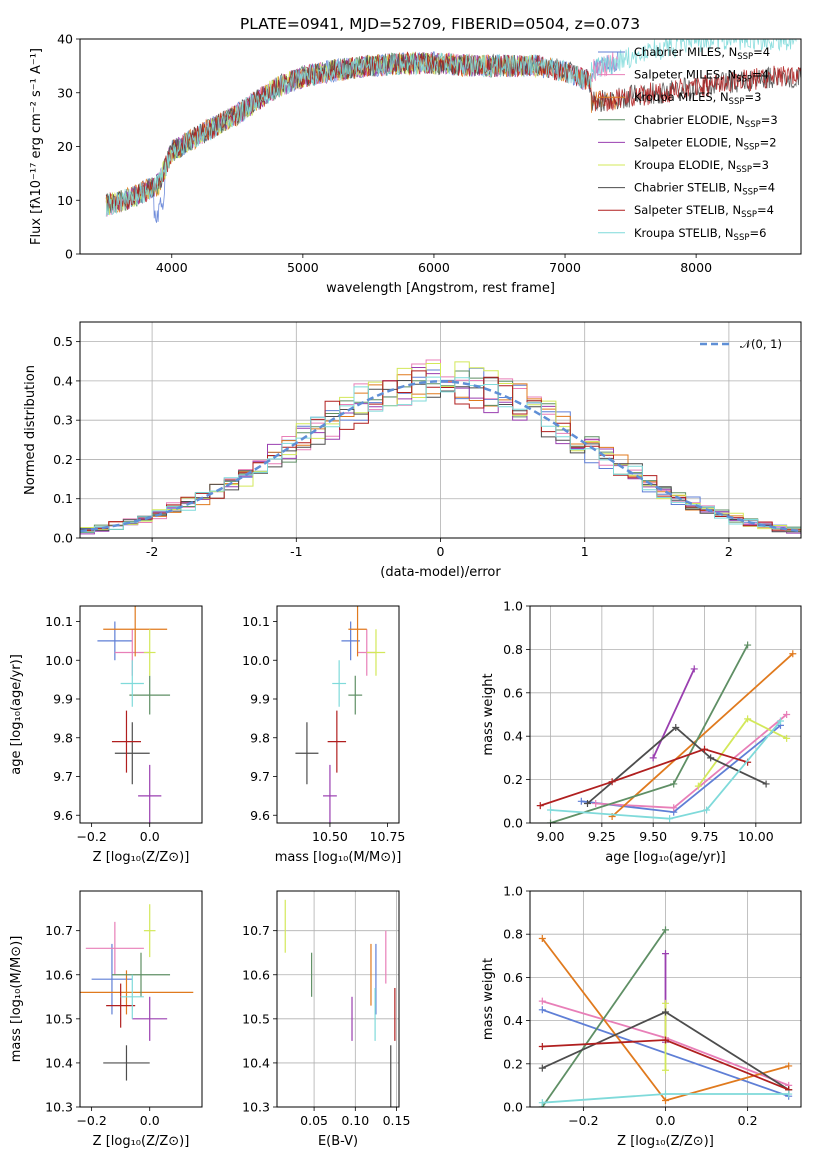 The image size is (819, 1170). Describe the element at coordinates (440, 572) in the screenshot. I see `x-axis-label: (data-model)/error` at that location.